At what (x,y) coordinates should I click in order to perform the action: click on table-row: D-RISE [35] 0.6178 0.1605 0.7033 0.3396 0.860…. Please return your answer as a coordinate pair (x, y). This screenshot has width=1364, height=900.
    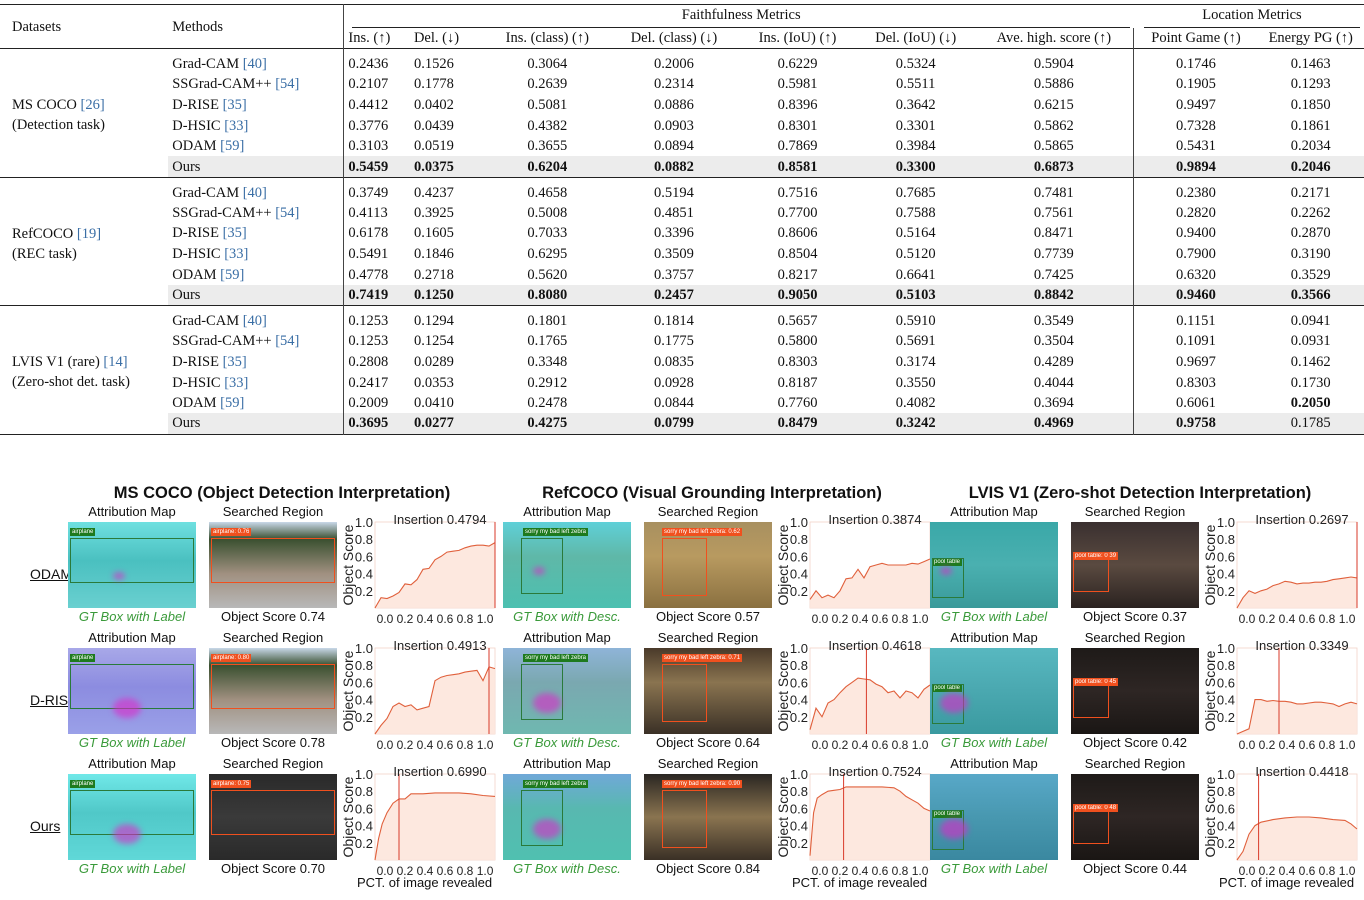
    Looking at the image, I should click on (682, 233).